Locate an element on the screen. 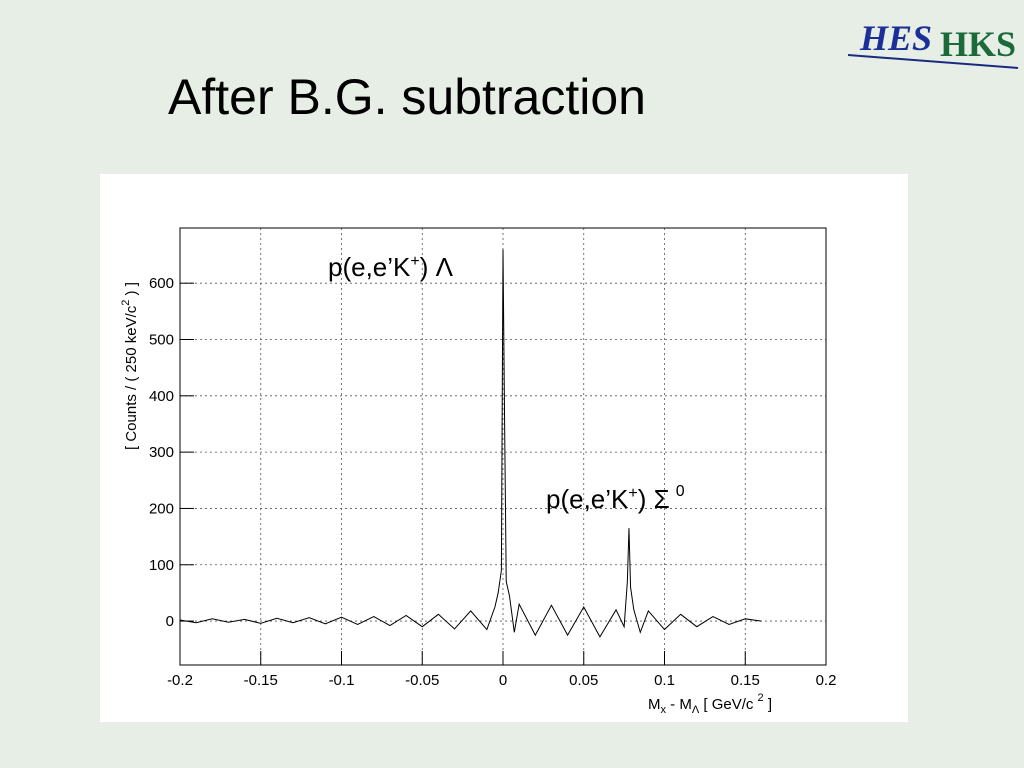  annotation: p(e,e’K+) Σ 0 is located at coordinates (615, 498).